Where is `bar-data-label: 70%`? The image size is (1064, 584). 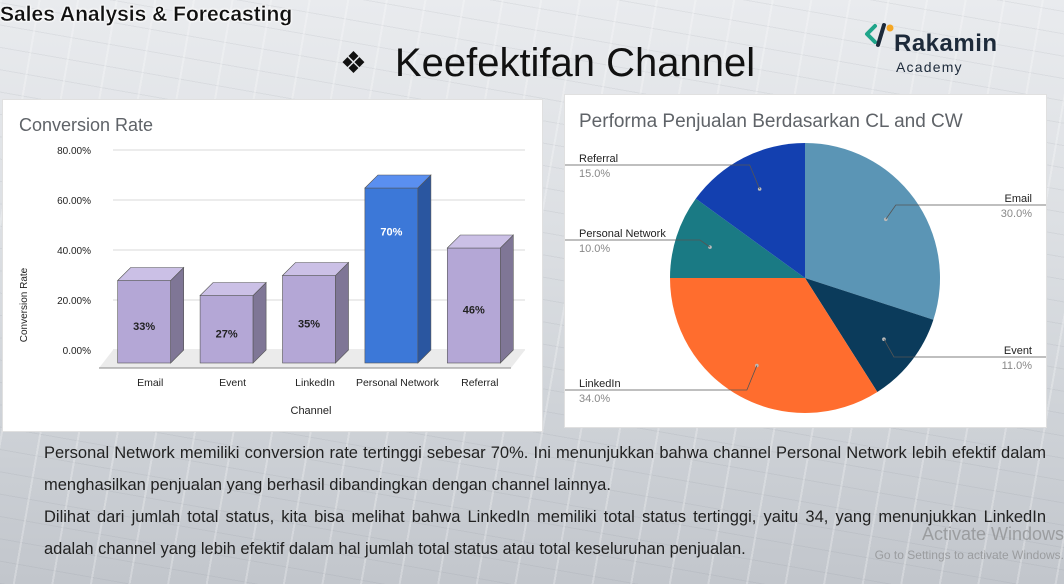
bar-data-label: 70% is located at coordinates (391, 233).